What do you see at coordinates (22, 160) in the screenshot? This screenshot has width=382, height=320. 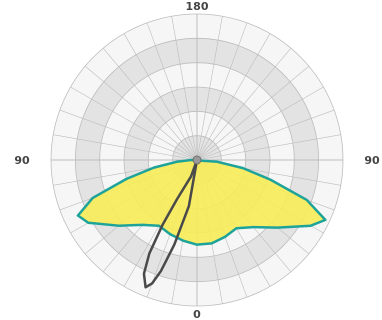 I see `angle-label-left: 90` at bounding box center [22, 160].